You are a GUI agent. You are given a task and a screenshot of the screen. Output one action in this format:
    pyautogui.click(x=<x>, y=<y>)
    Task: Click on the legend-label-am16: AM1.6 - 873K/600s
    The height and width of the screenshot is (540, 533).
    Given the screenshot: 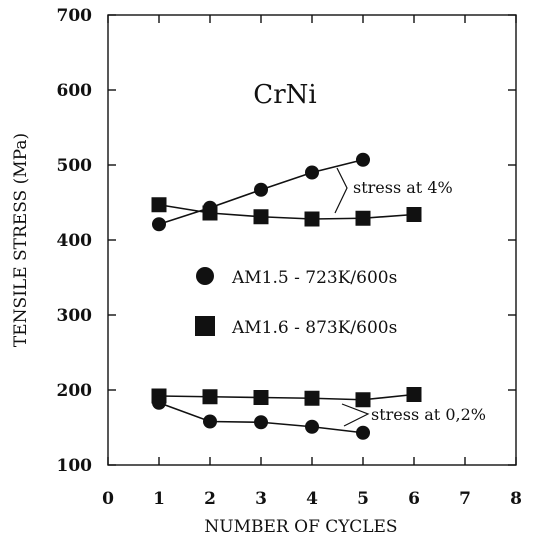 What is the action you would take?
    pyautogui.click(x=314, y=328)
    